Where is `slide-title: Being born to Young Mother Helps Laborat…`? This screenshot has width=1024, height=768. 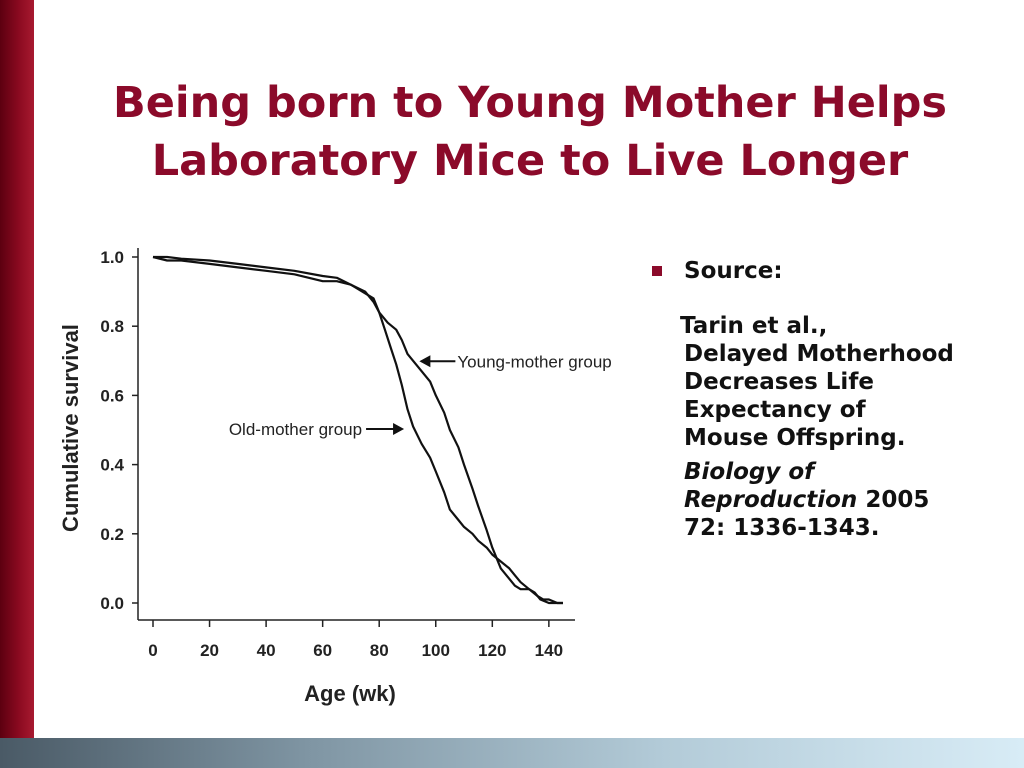
slide-title: Being born to Young Mother Helps Laborat… is located at coordinates (530, 132).